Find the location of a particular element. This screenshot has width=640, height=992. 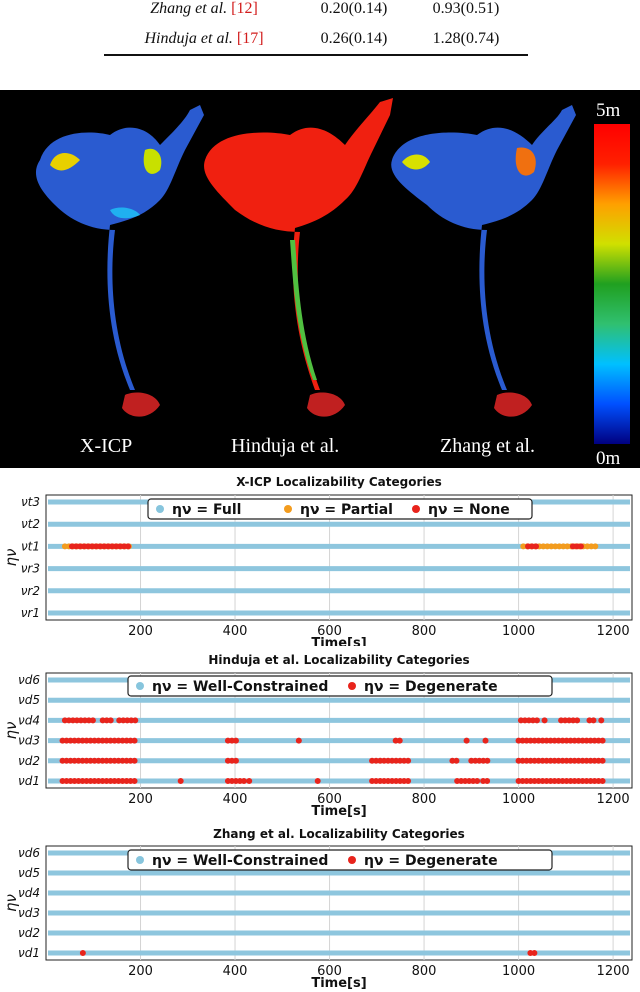

table-row: Zhang et al. [12] 0.20(0.14) 0.93(0.51) is located at coordinates (316, 11).